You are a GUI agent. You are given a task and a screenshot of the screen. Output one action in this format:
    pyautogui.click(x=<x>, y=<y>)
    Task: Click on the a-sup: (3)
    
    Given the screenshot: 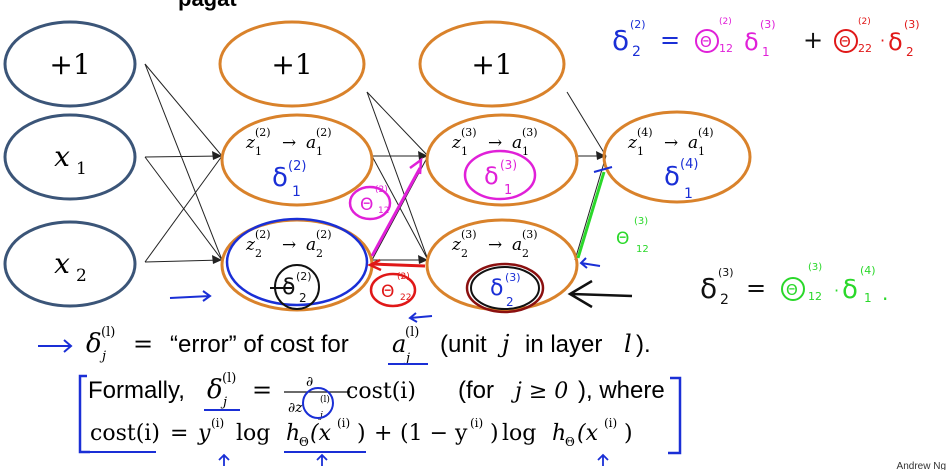 What is the action you would take?
    pyautogui.click(x=530, y=234)
    